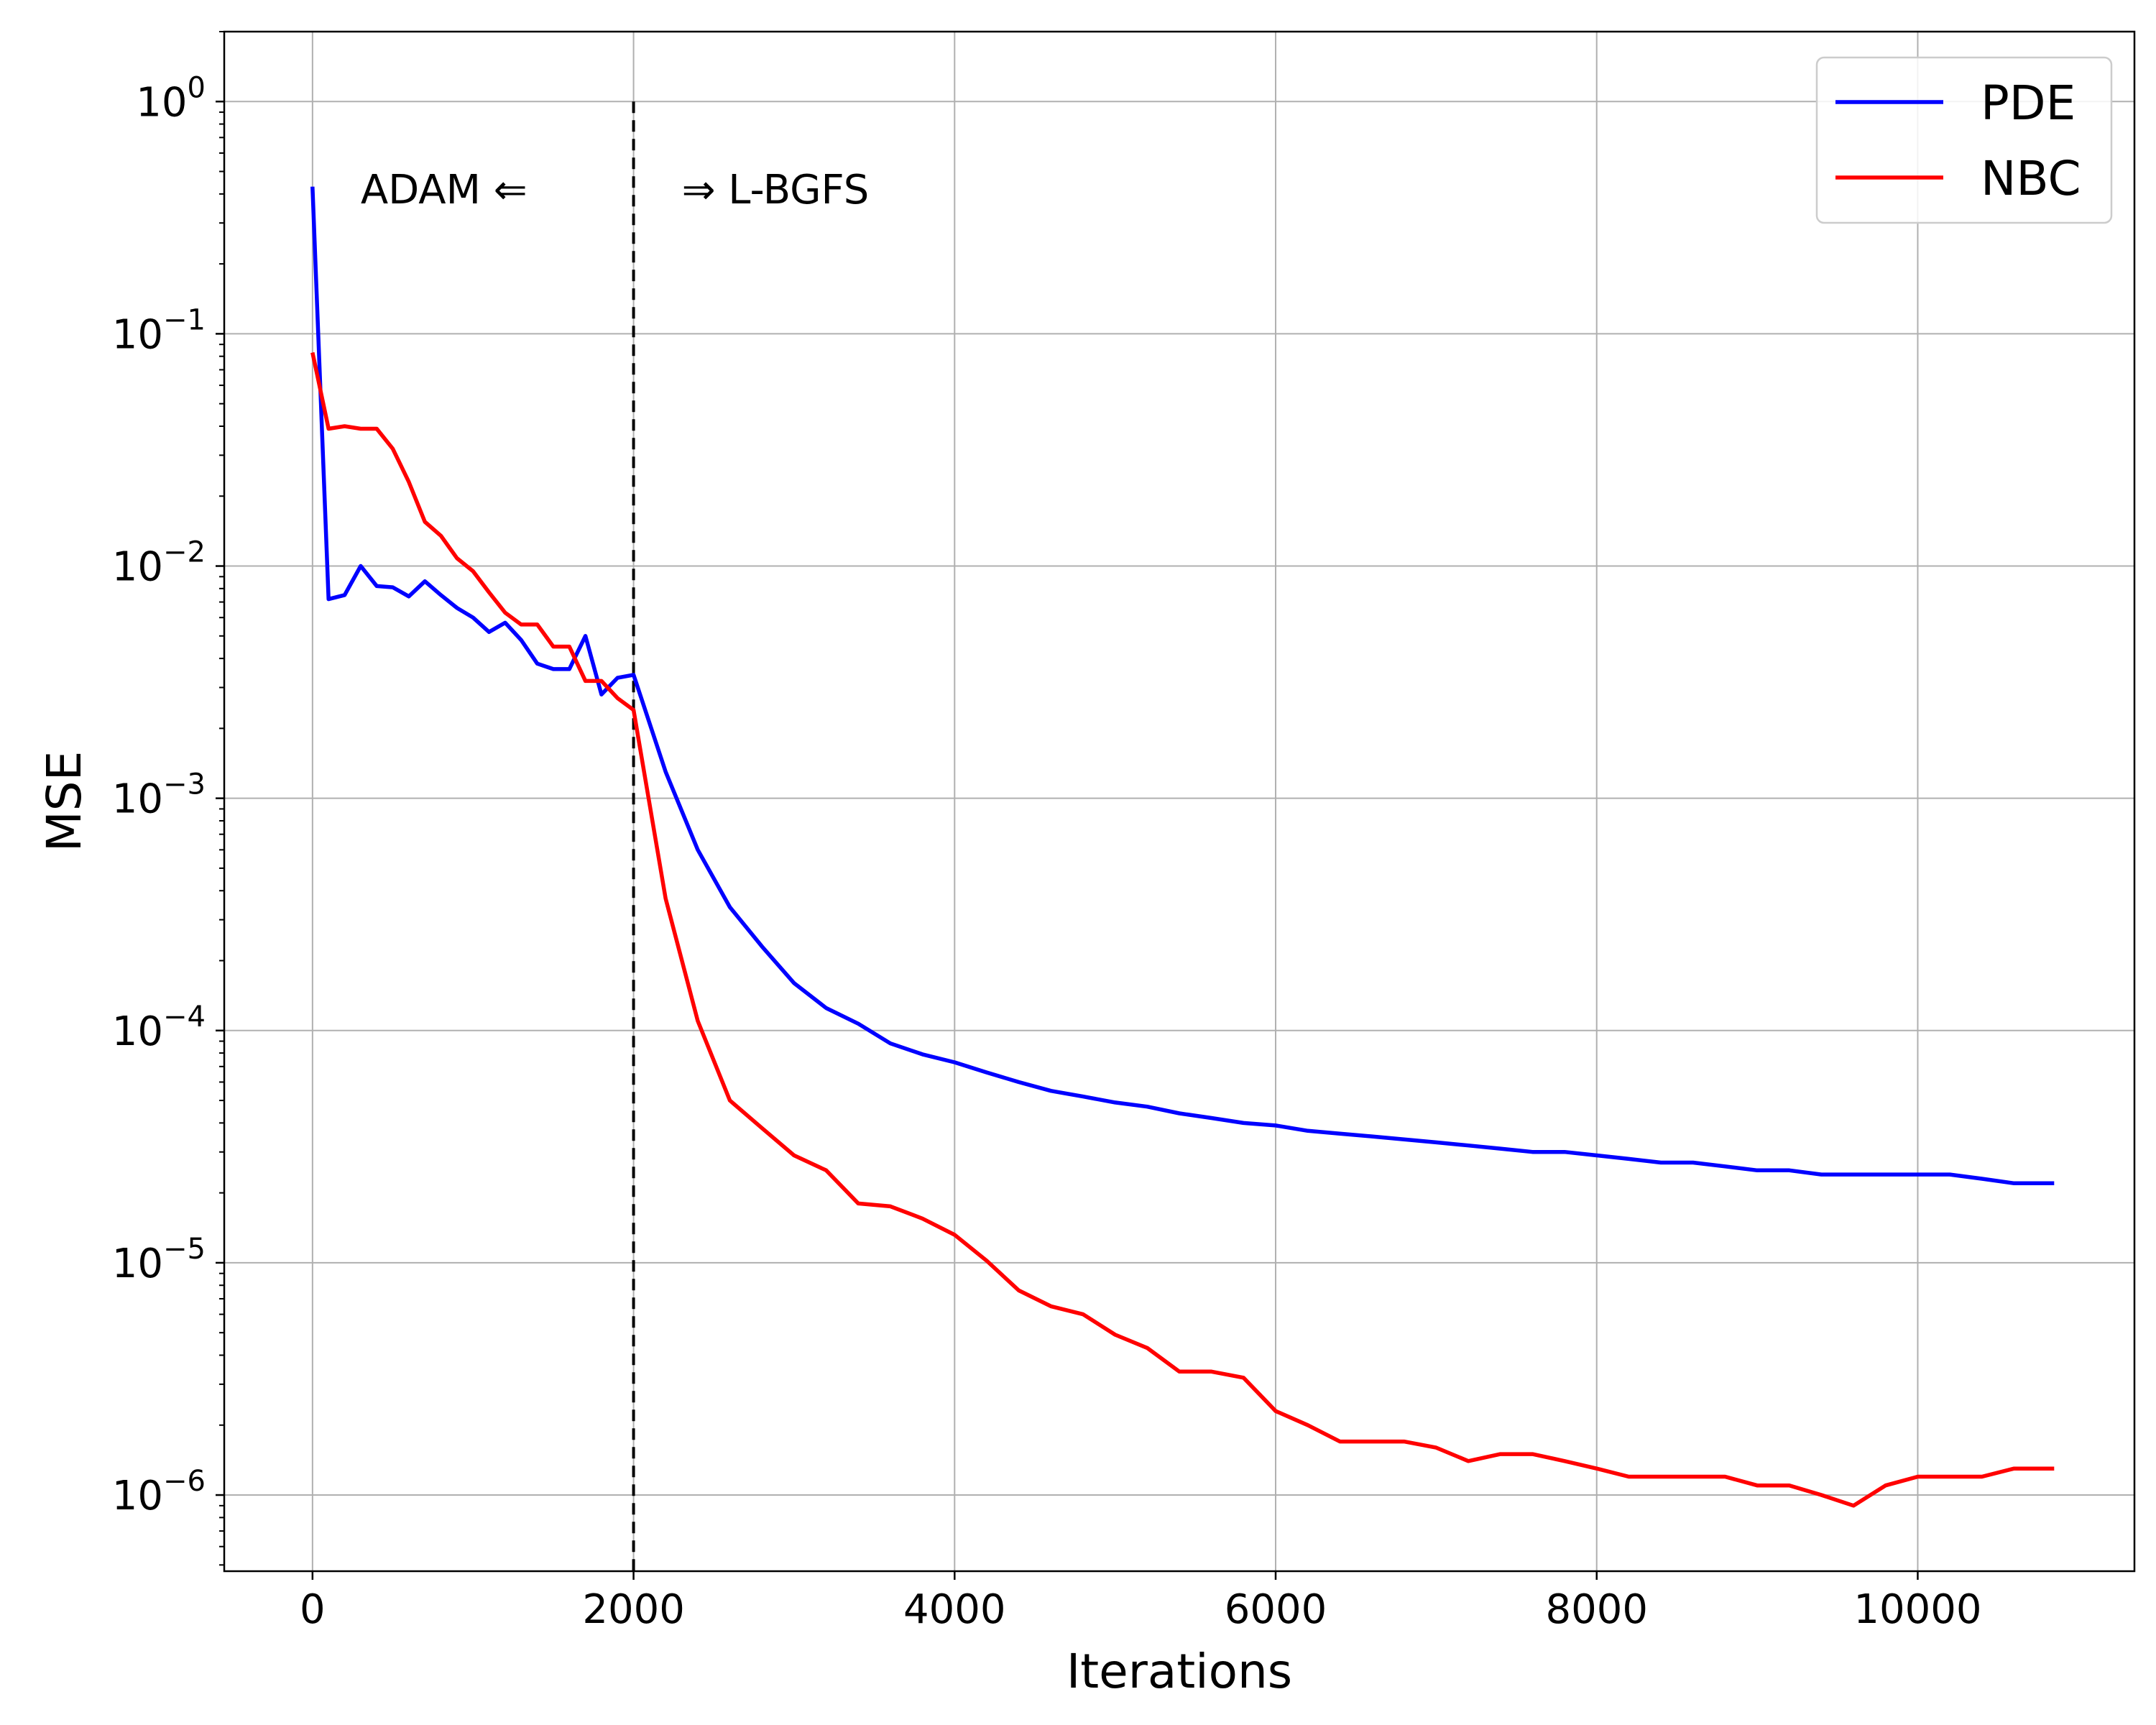 The image size is (2156, 1725). I want to click on legend-label-nbc: NBC, so click(2031, 178).